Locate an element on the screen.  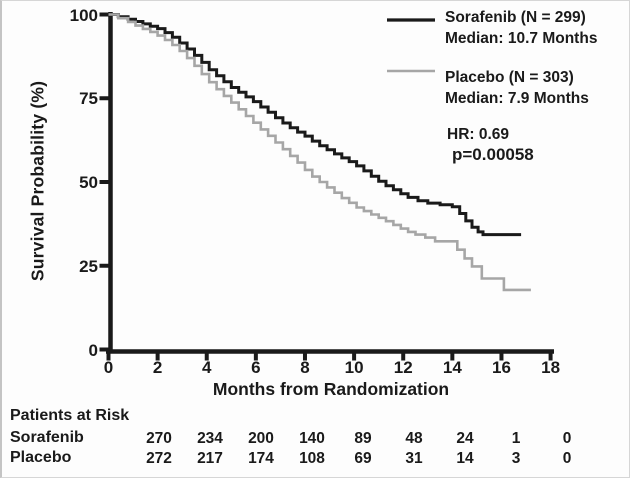
y-axis-title: Survival Probability (%) is located at coordinates (37, 181).